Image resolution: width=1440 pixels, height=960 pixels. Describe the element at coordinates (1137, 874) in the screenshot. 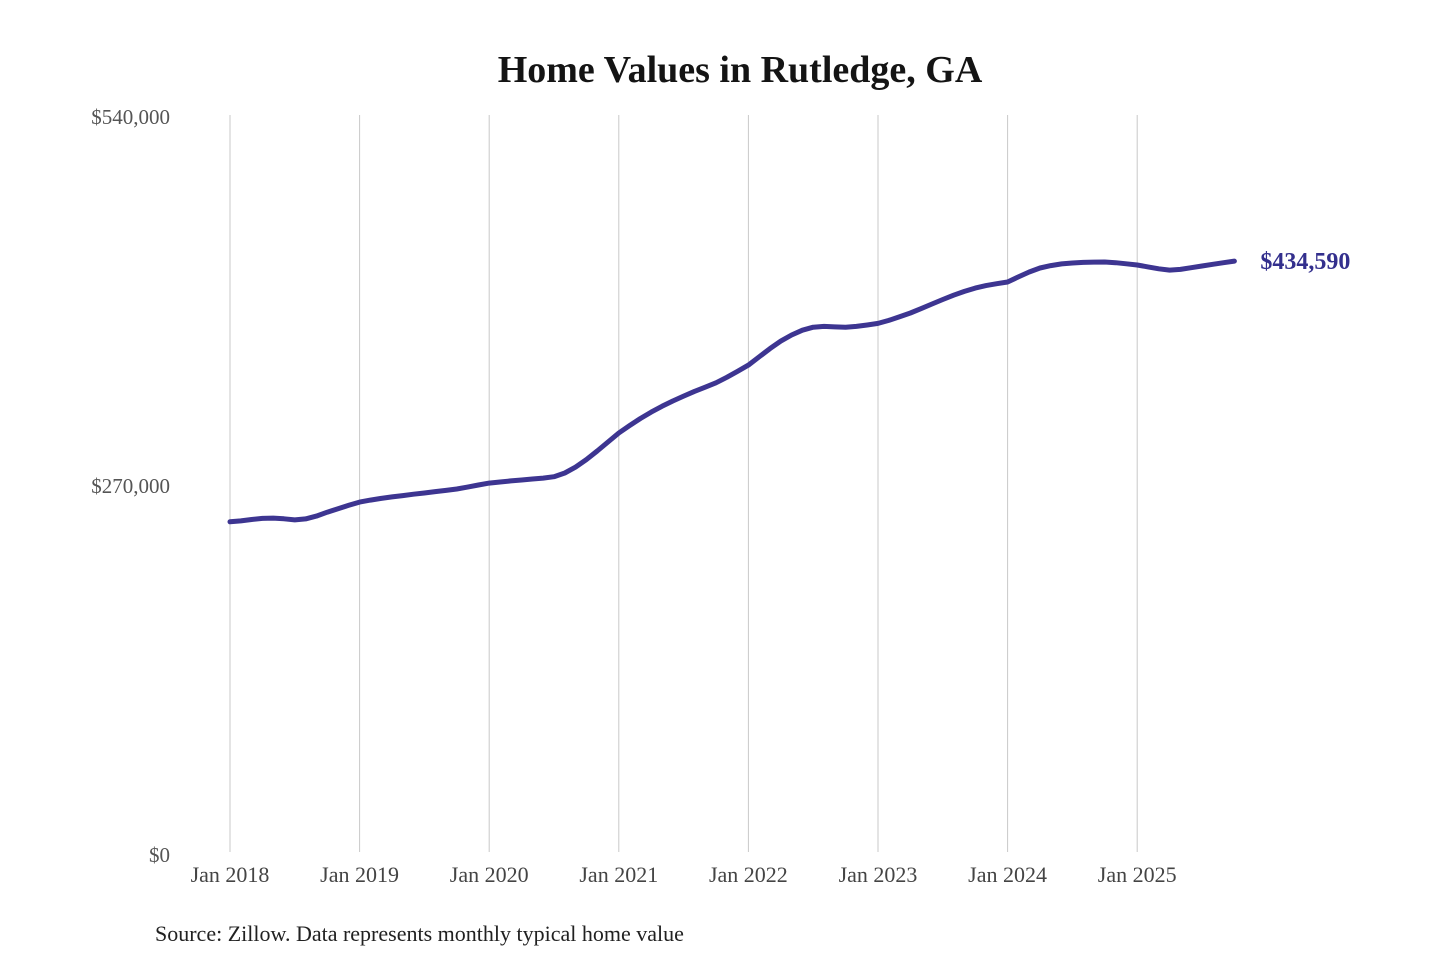

I see `x-tick-label: Jan 2025` at that location.